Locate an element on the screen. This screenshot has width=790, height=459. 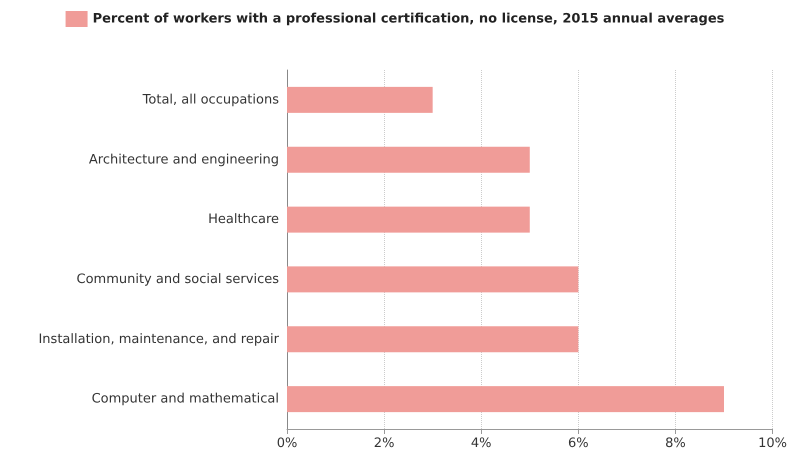
x-tick-label: 4% is located at coordinates (481, 443).